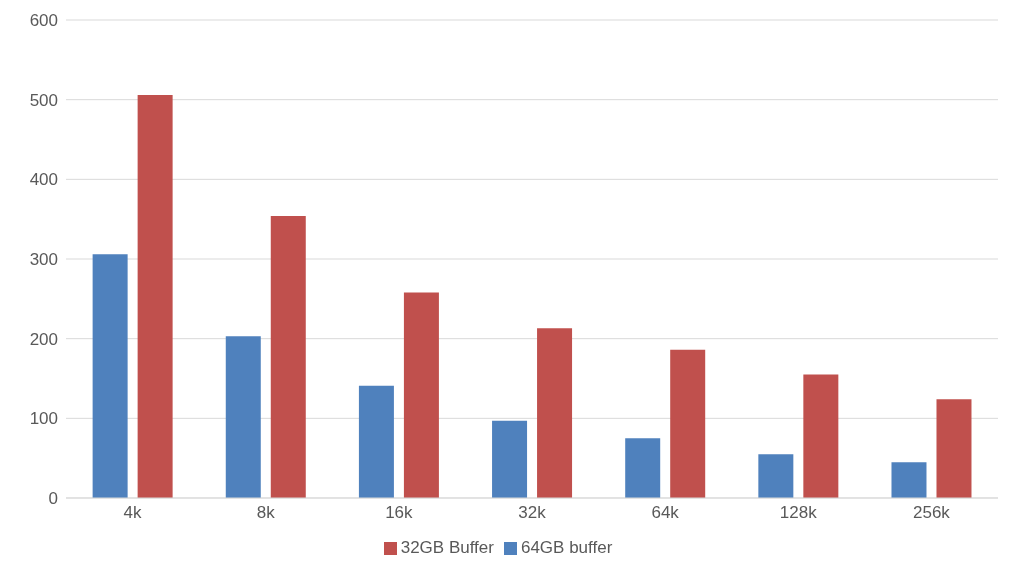  What do you see at coordinates (53, 499) in the screenshot?
I see `y-tick-label: 0` at bounding box center [53, 499].